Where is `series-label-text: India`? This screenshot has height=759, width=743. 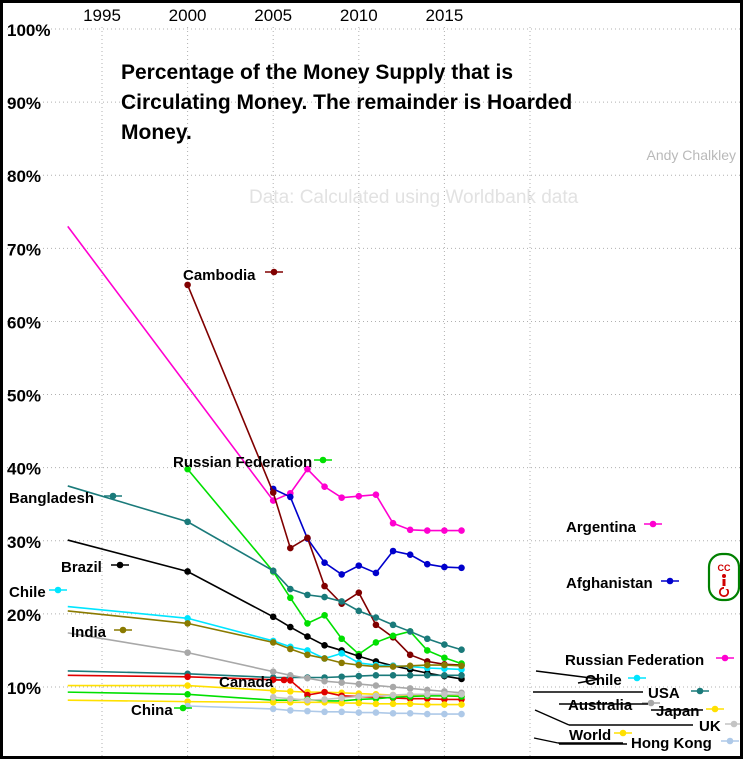
series-label-text: India is located at coordinates (89, 632).